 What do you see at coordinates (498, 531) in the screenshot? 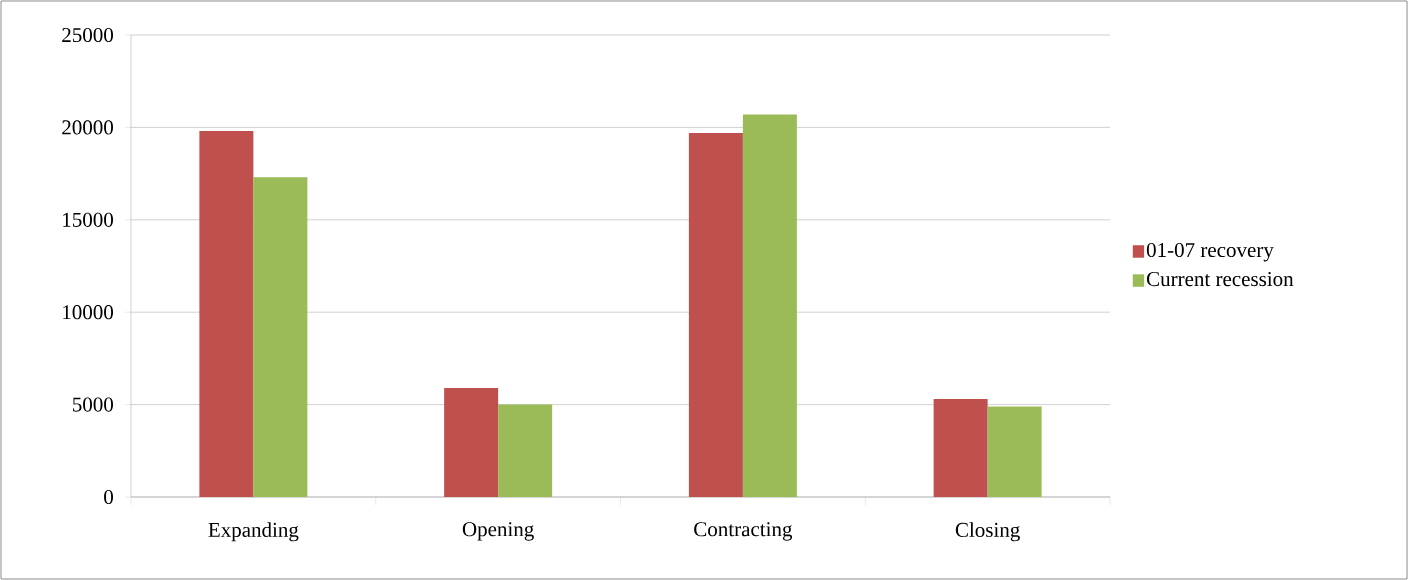
I see `x-tick-label: Opening` at bounding box center [498, 531].